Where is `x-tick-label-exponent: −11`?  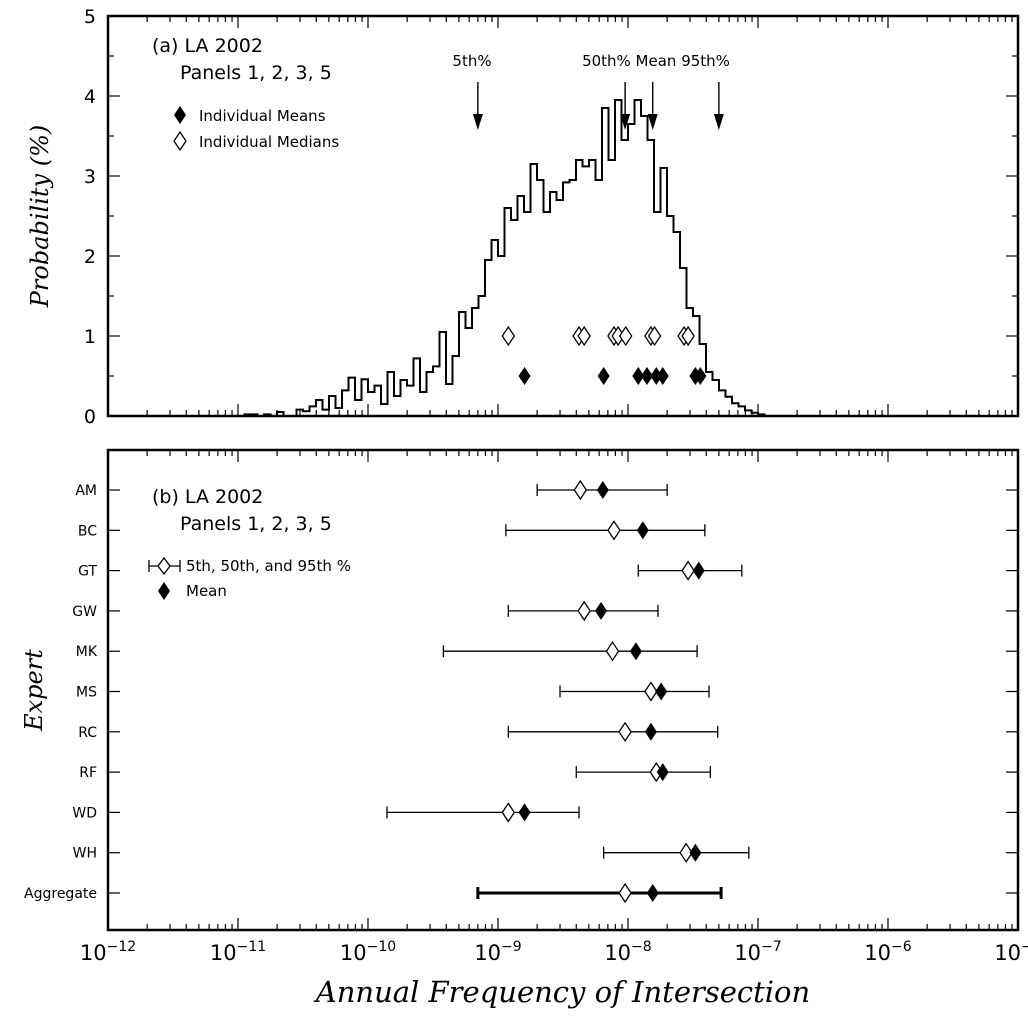
x-tick-label-exponent: −11 is located at coordinates (252, 947).